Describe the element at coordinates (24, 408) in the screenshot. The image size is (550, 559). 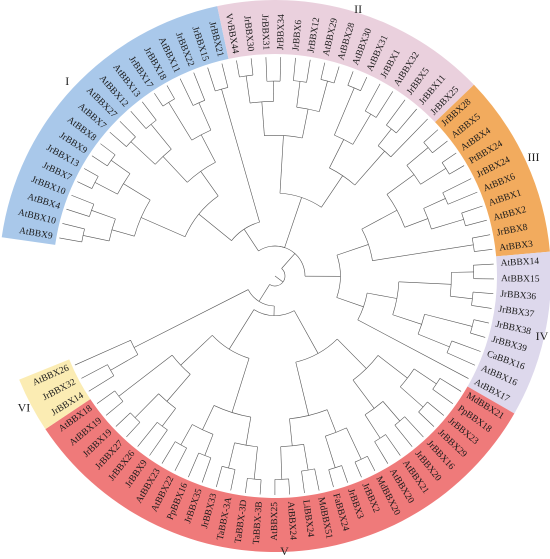
I see `group-label-VI: VI` at that location.